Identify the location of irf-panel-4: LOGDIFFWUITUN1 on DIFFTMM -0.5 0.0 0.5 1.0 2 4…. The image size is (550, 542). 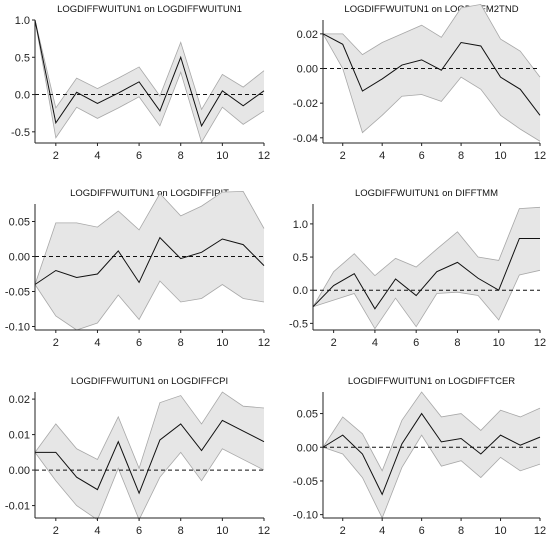
(417, 268).